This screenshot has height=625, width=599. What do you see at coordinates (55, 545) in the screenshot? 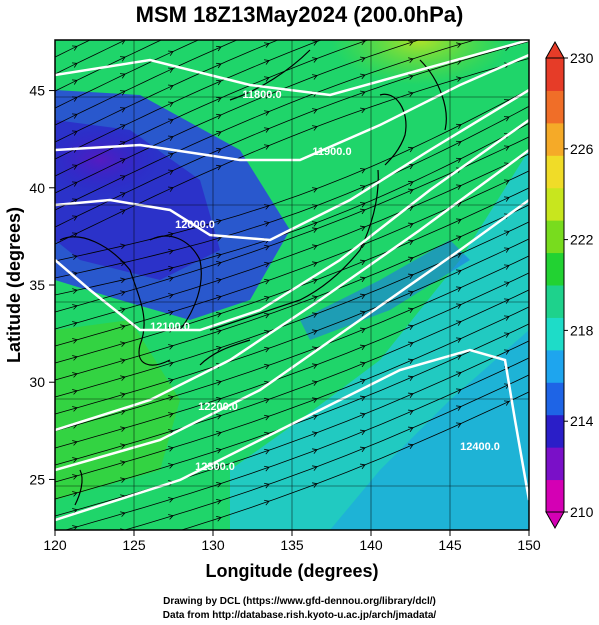
I see `x-tick-label: 120` at bounding box center [55, 545].